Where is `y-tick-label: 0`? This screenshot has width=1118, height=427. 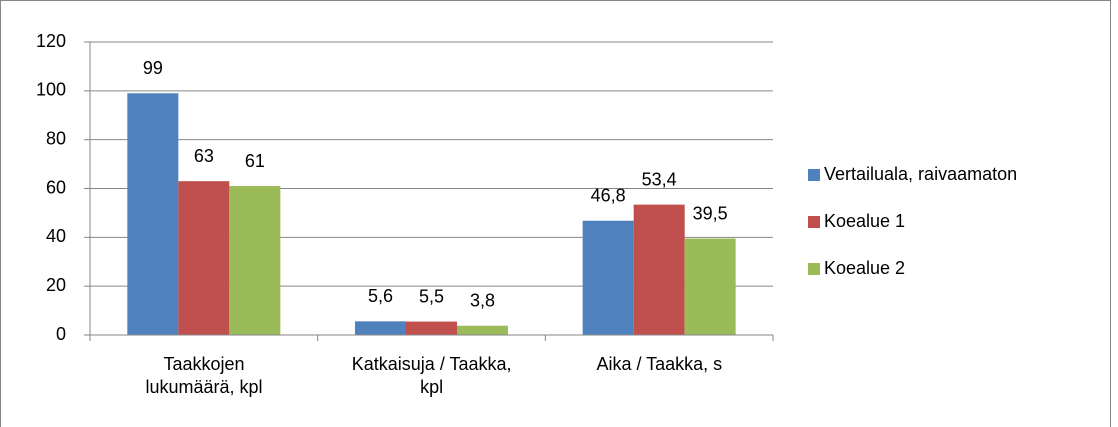
y-tick-label: 0 is located at coordinates (61, 334).